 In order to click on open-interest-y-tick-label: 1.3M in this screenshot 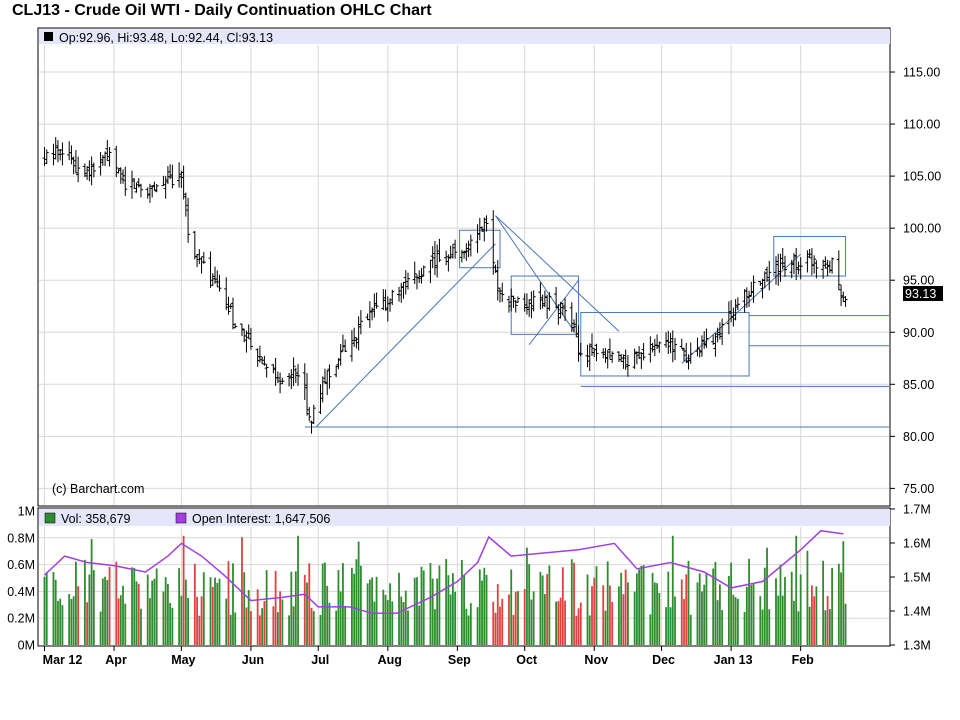, I will do `click(917, 646)`.